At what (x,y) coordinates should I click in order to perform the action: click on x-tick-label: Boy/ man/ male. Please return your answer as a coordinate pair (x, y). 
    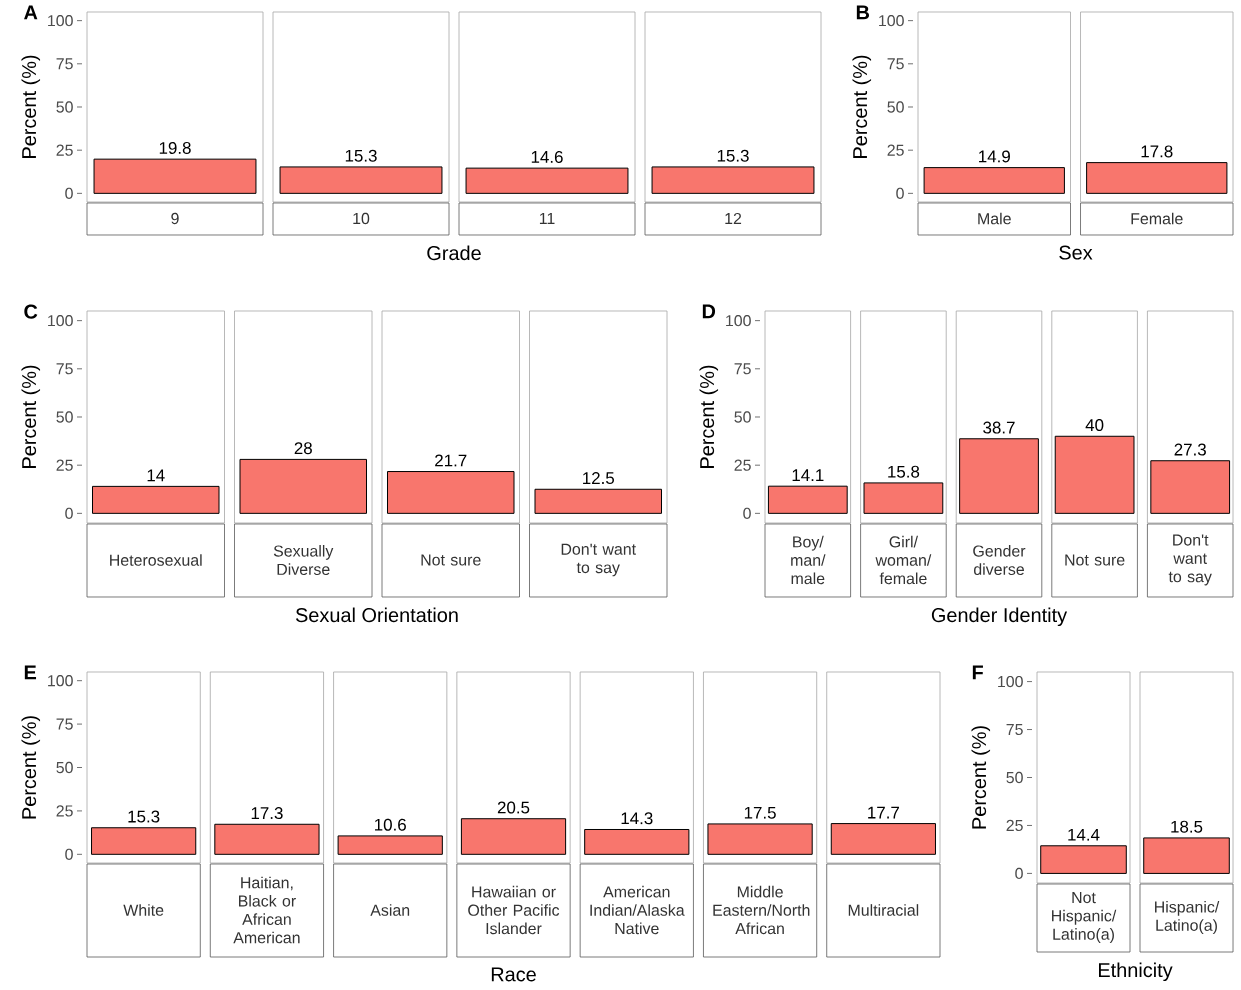
    Looking at the image, I should click on (808, 560).